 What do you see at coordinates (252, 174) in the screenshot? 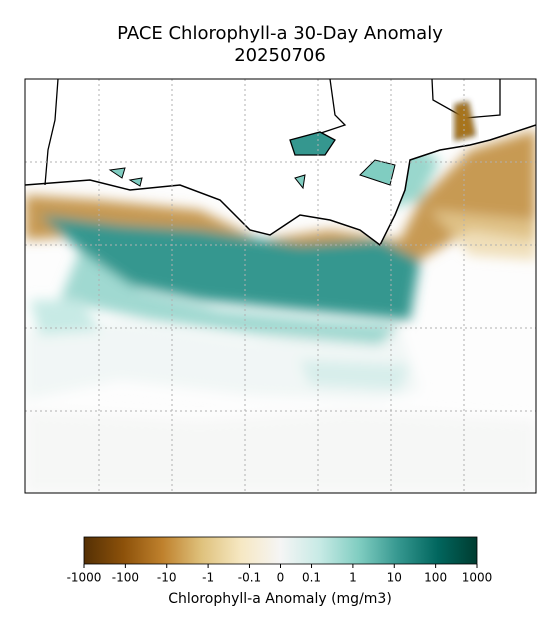
I see `inland-water` at bounding box center [252, 174].